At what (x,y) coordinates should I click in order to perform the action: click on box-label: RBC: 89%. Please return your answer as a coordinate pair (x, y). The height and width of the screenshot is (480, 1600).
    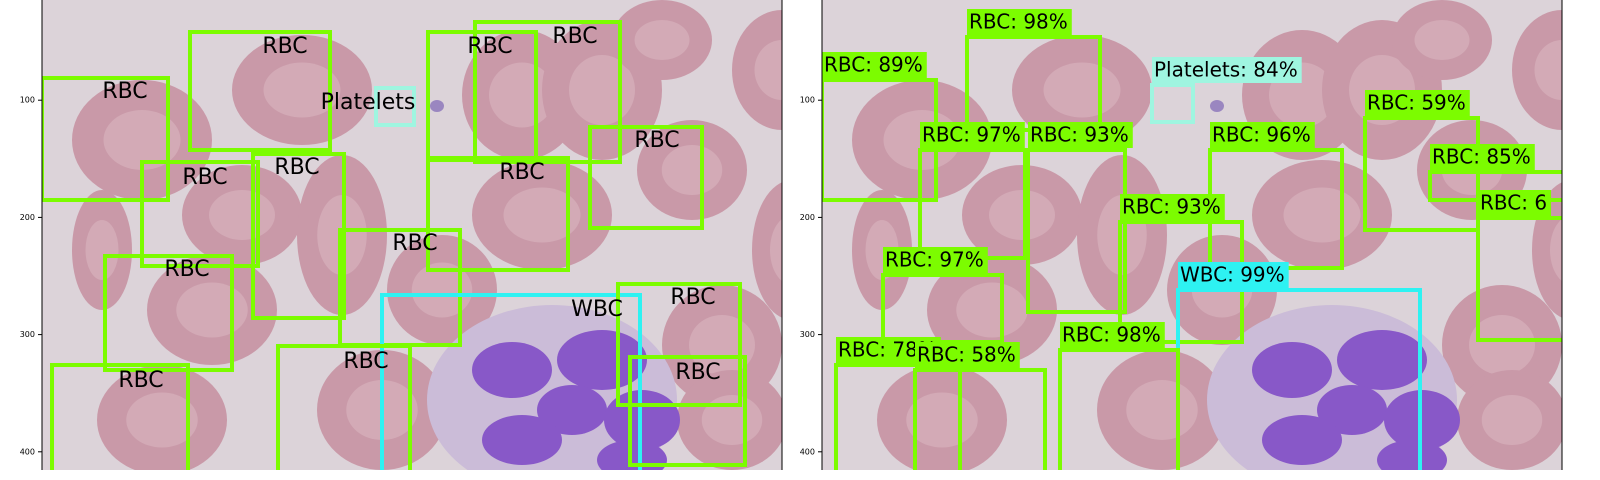
    Looking at the image, I should click on (873, 65).